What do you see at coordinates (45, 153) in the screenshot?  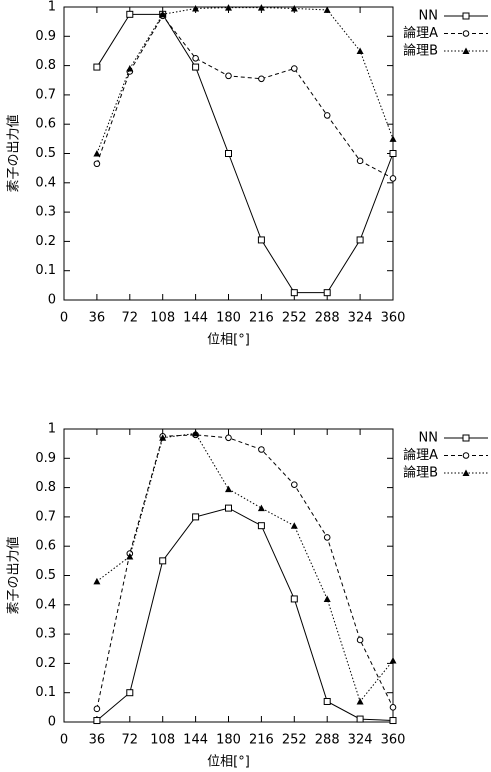 I see `y-tick-label: 0.5` at bounding box center [45, 153].